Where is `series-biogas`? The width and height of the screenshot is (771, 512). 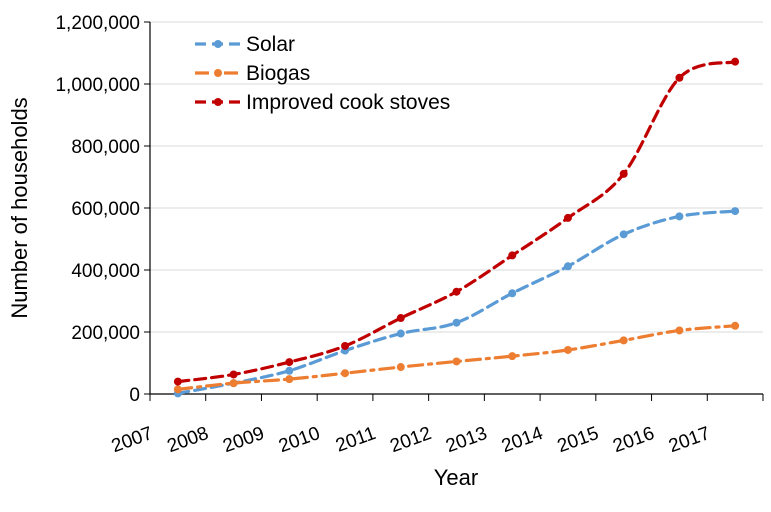 series-biogas is located at coordinates (456, 357).